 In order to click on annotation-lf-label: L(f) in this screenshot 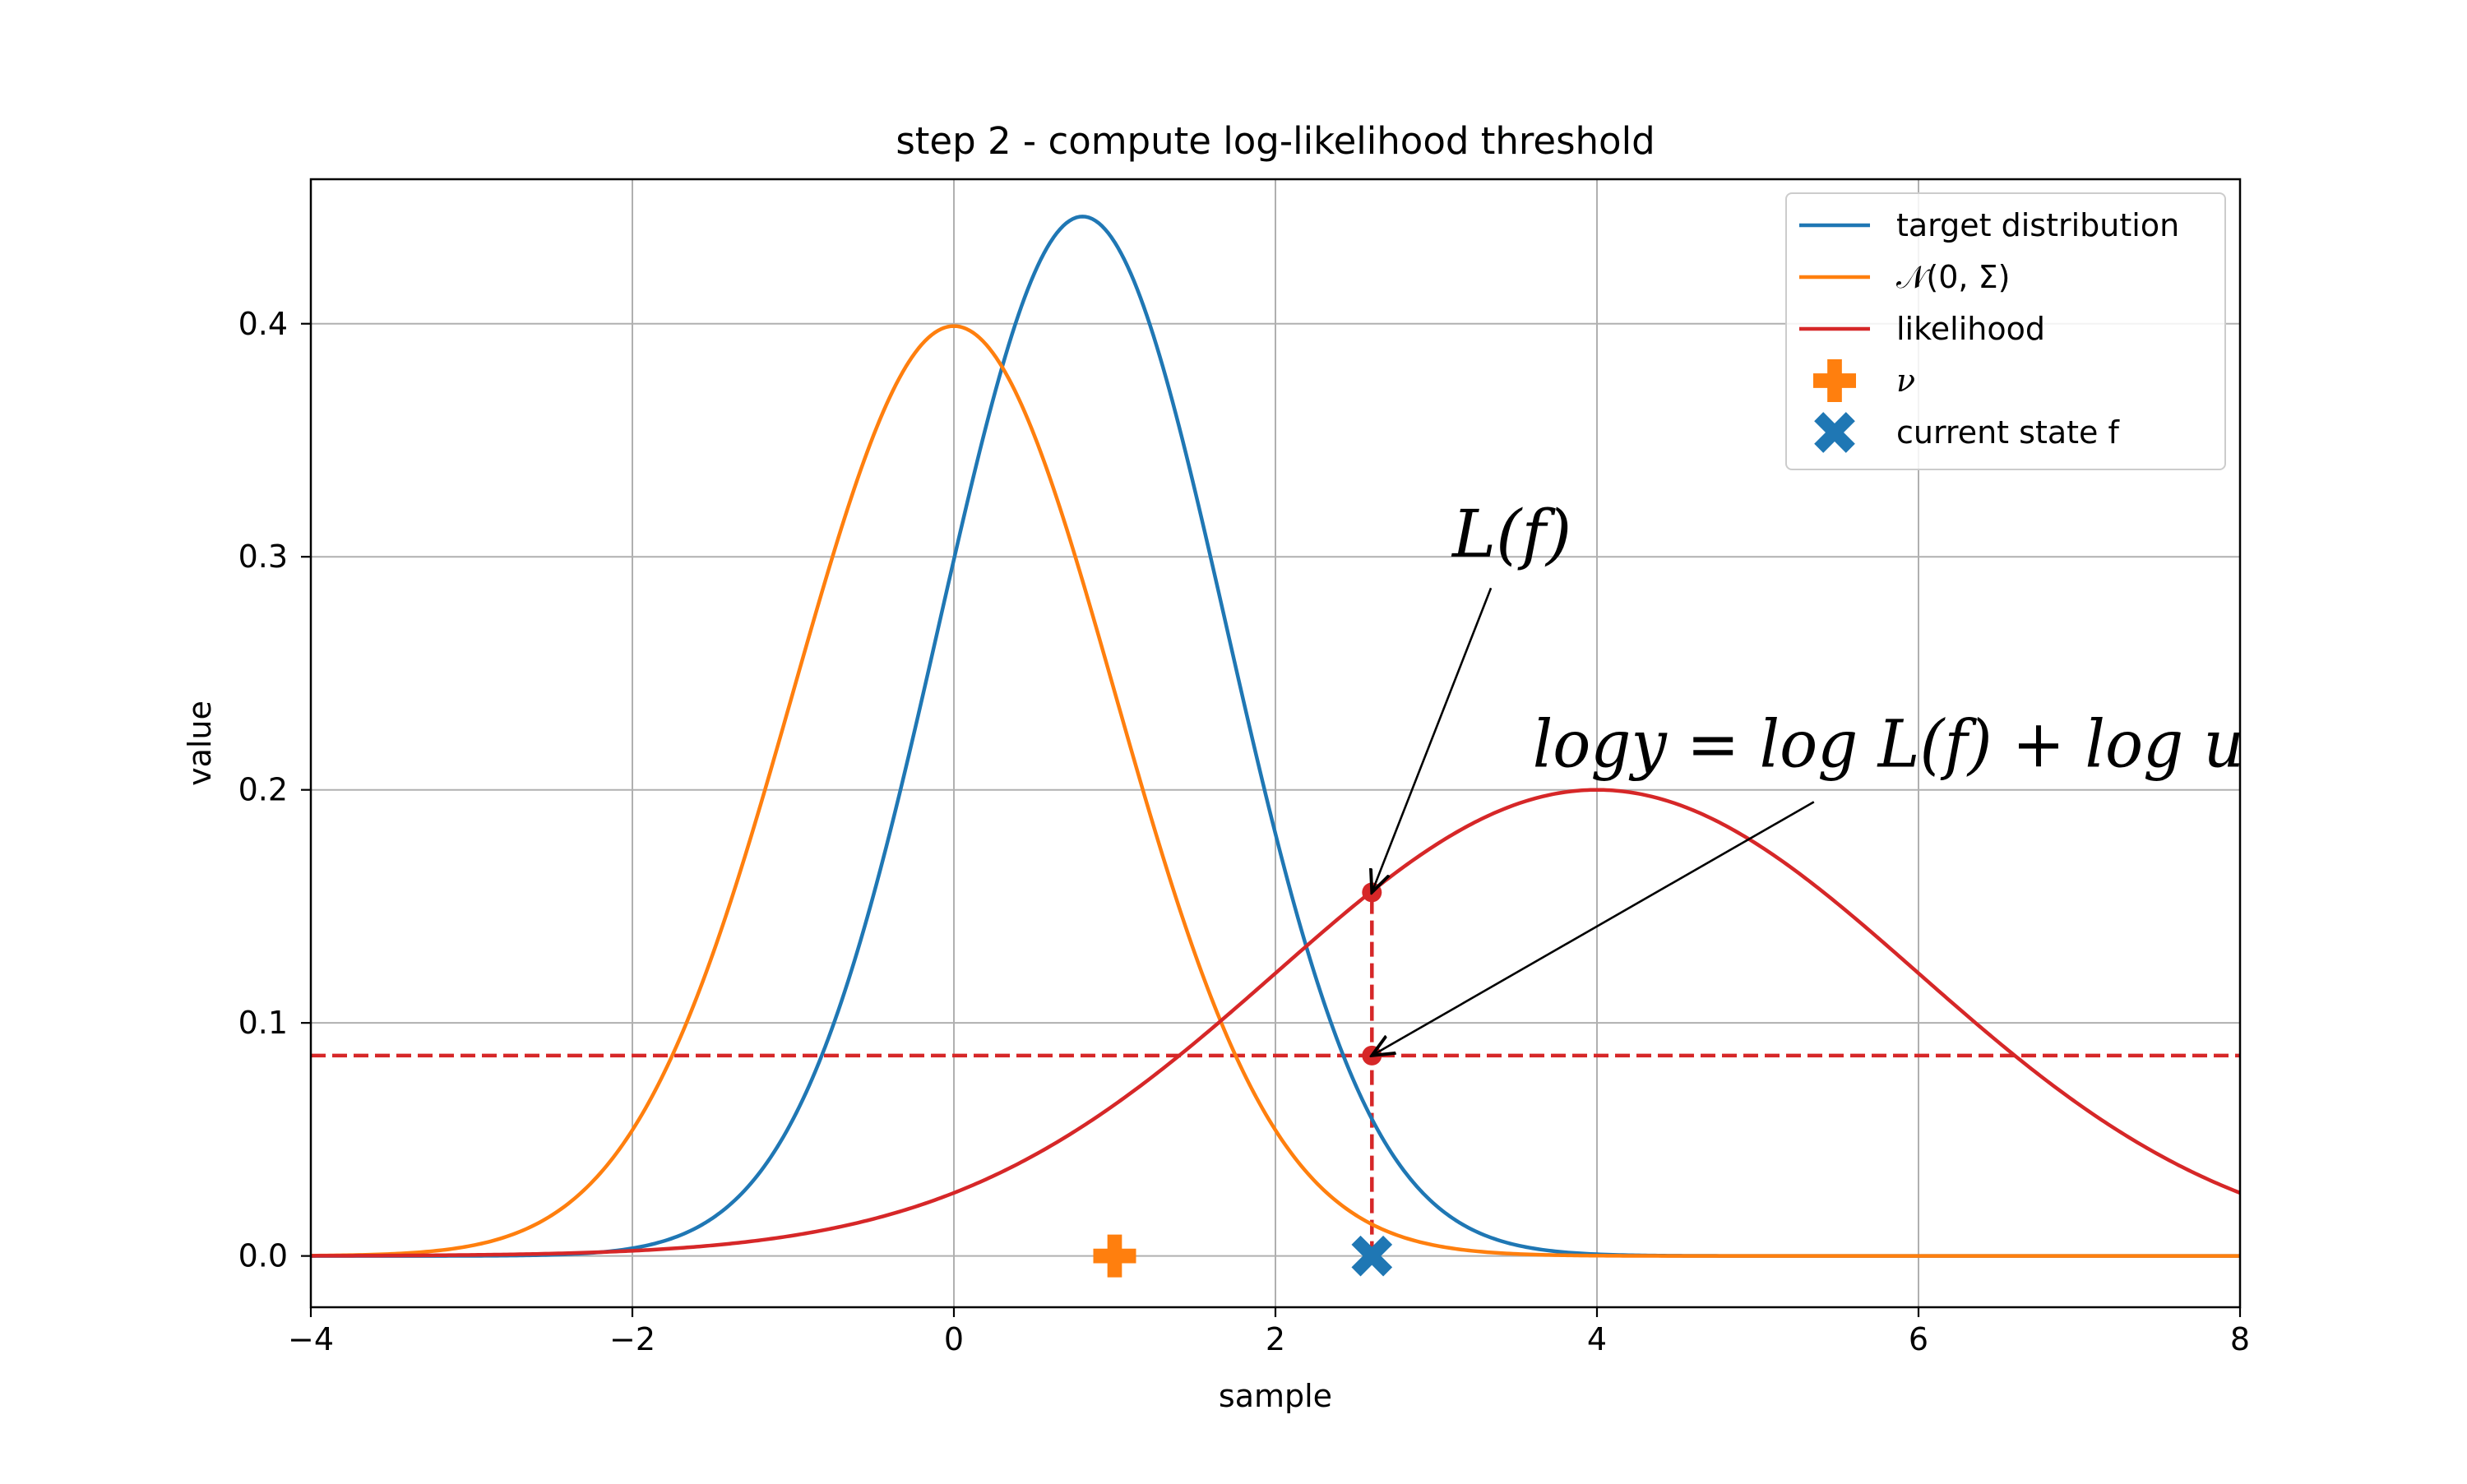, I will do `click(1511, 534)`.